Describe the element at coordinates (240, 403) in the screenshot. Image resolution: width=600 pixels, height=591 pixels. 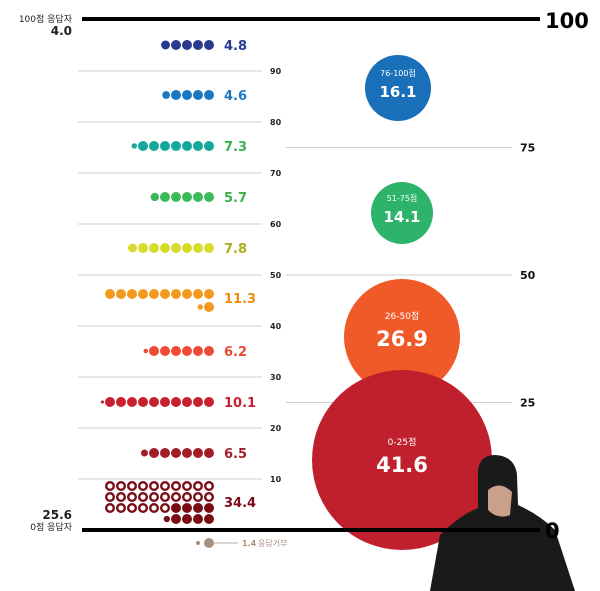
I see `bin-value: 10.1` at that location.